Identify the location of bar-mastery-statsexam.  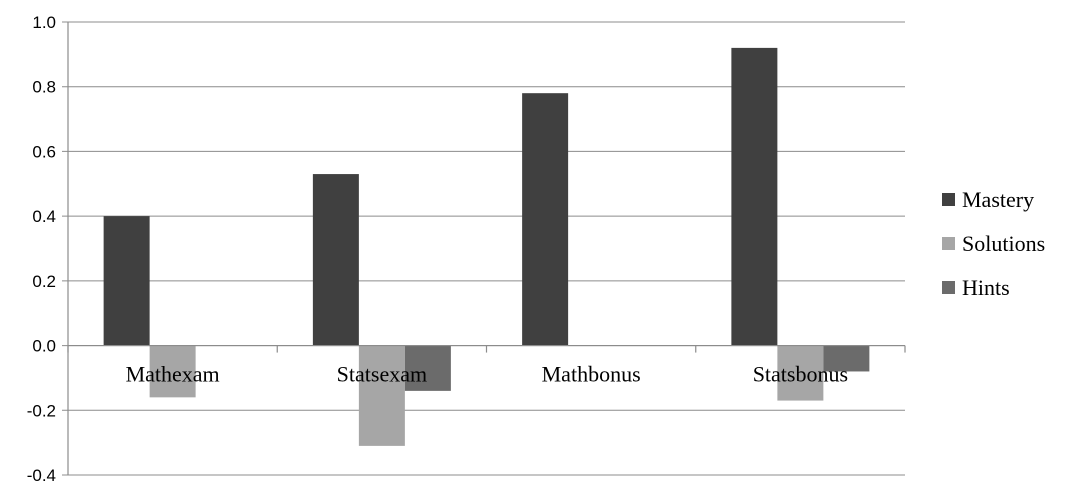
(335, 260).